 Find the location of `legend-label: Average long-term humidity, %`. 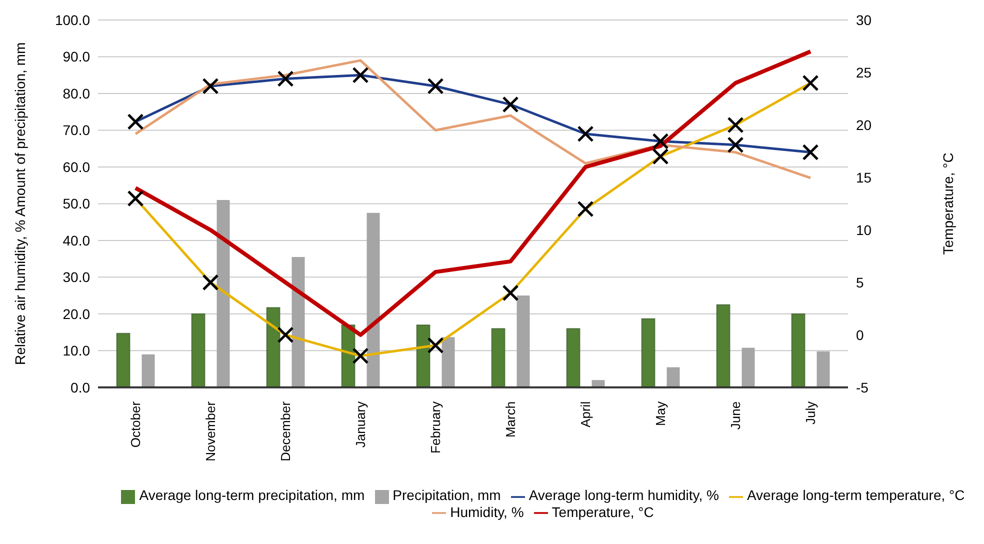

legend-label: Average long-term humidity, % is located at coordinates (623, 495).